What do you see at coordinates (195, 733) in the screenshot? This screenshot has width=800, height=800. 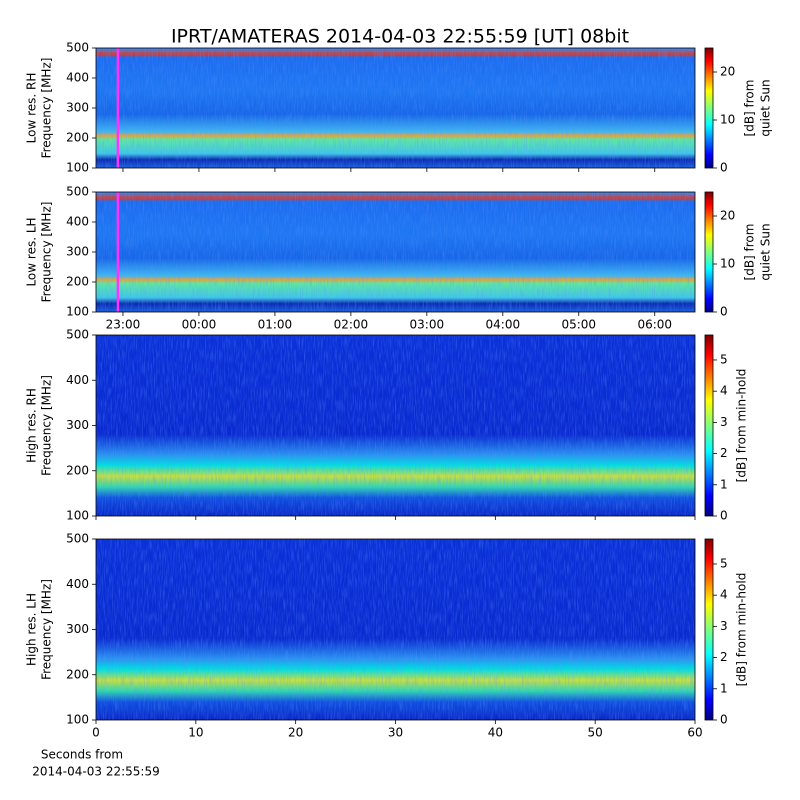 I see `x-tick-label: 10` at bounding box center [195, 733].